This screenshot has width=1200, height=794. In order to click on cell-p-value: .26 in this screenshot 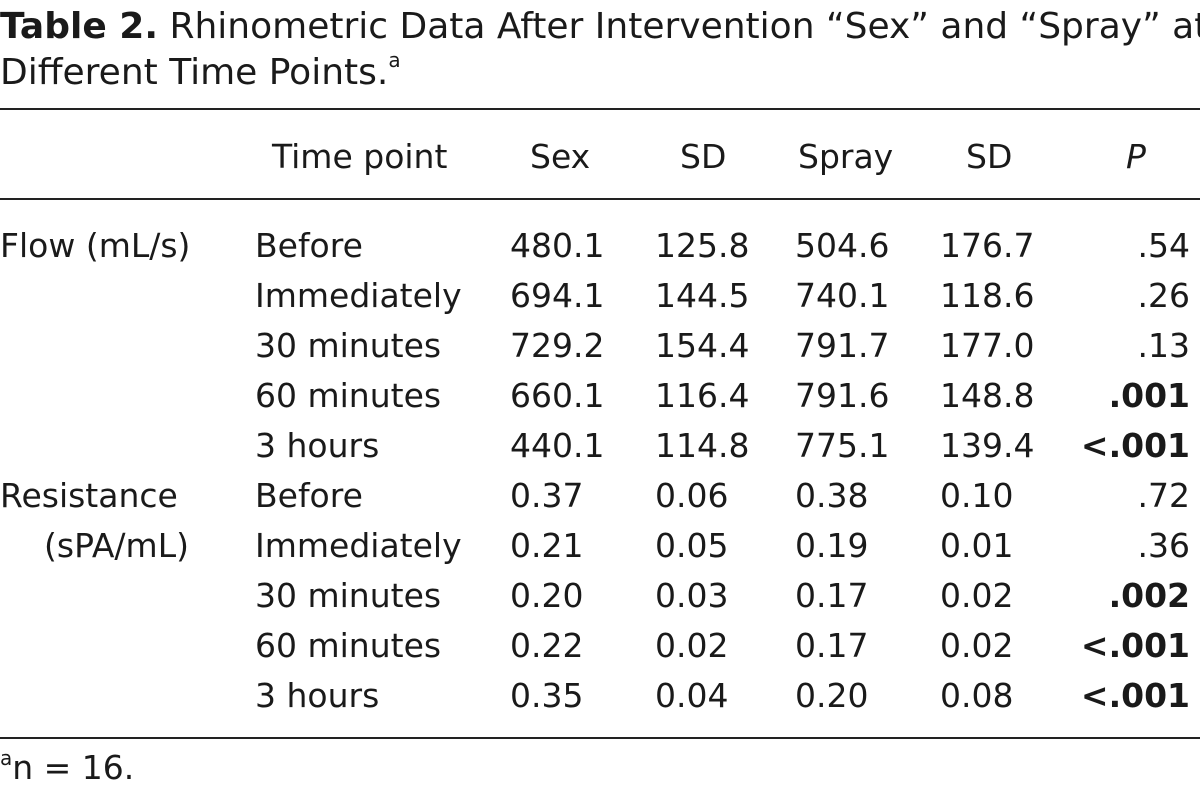, I will do `click(1163, 295)`.